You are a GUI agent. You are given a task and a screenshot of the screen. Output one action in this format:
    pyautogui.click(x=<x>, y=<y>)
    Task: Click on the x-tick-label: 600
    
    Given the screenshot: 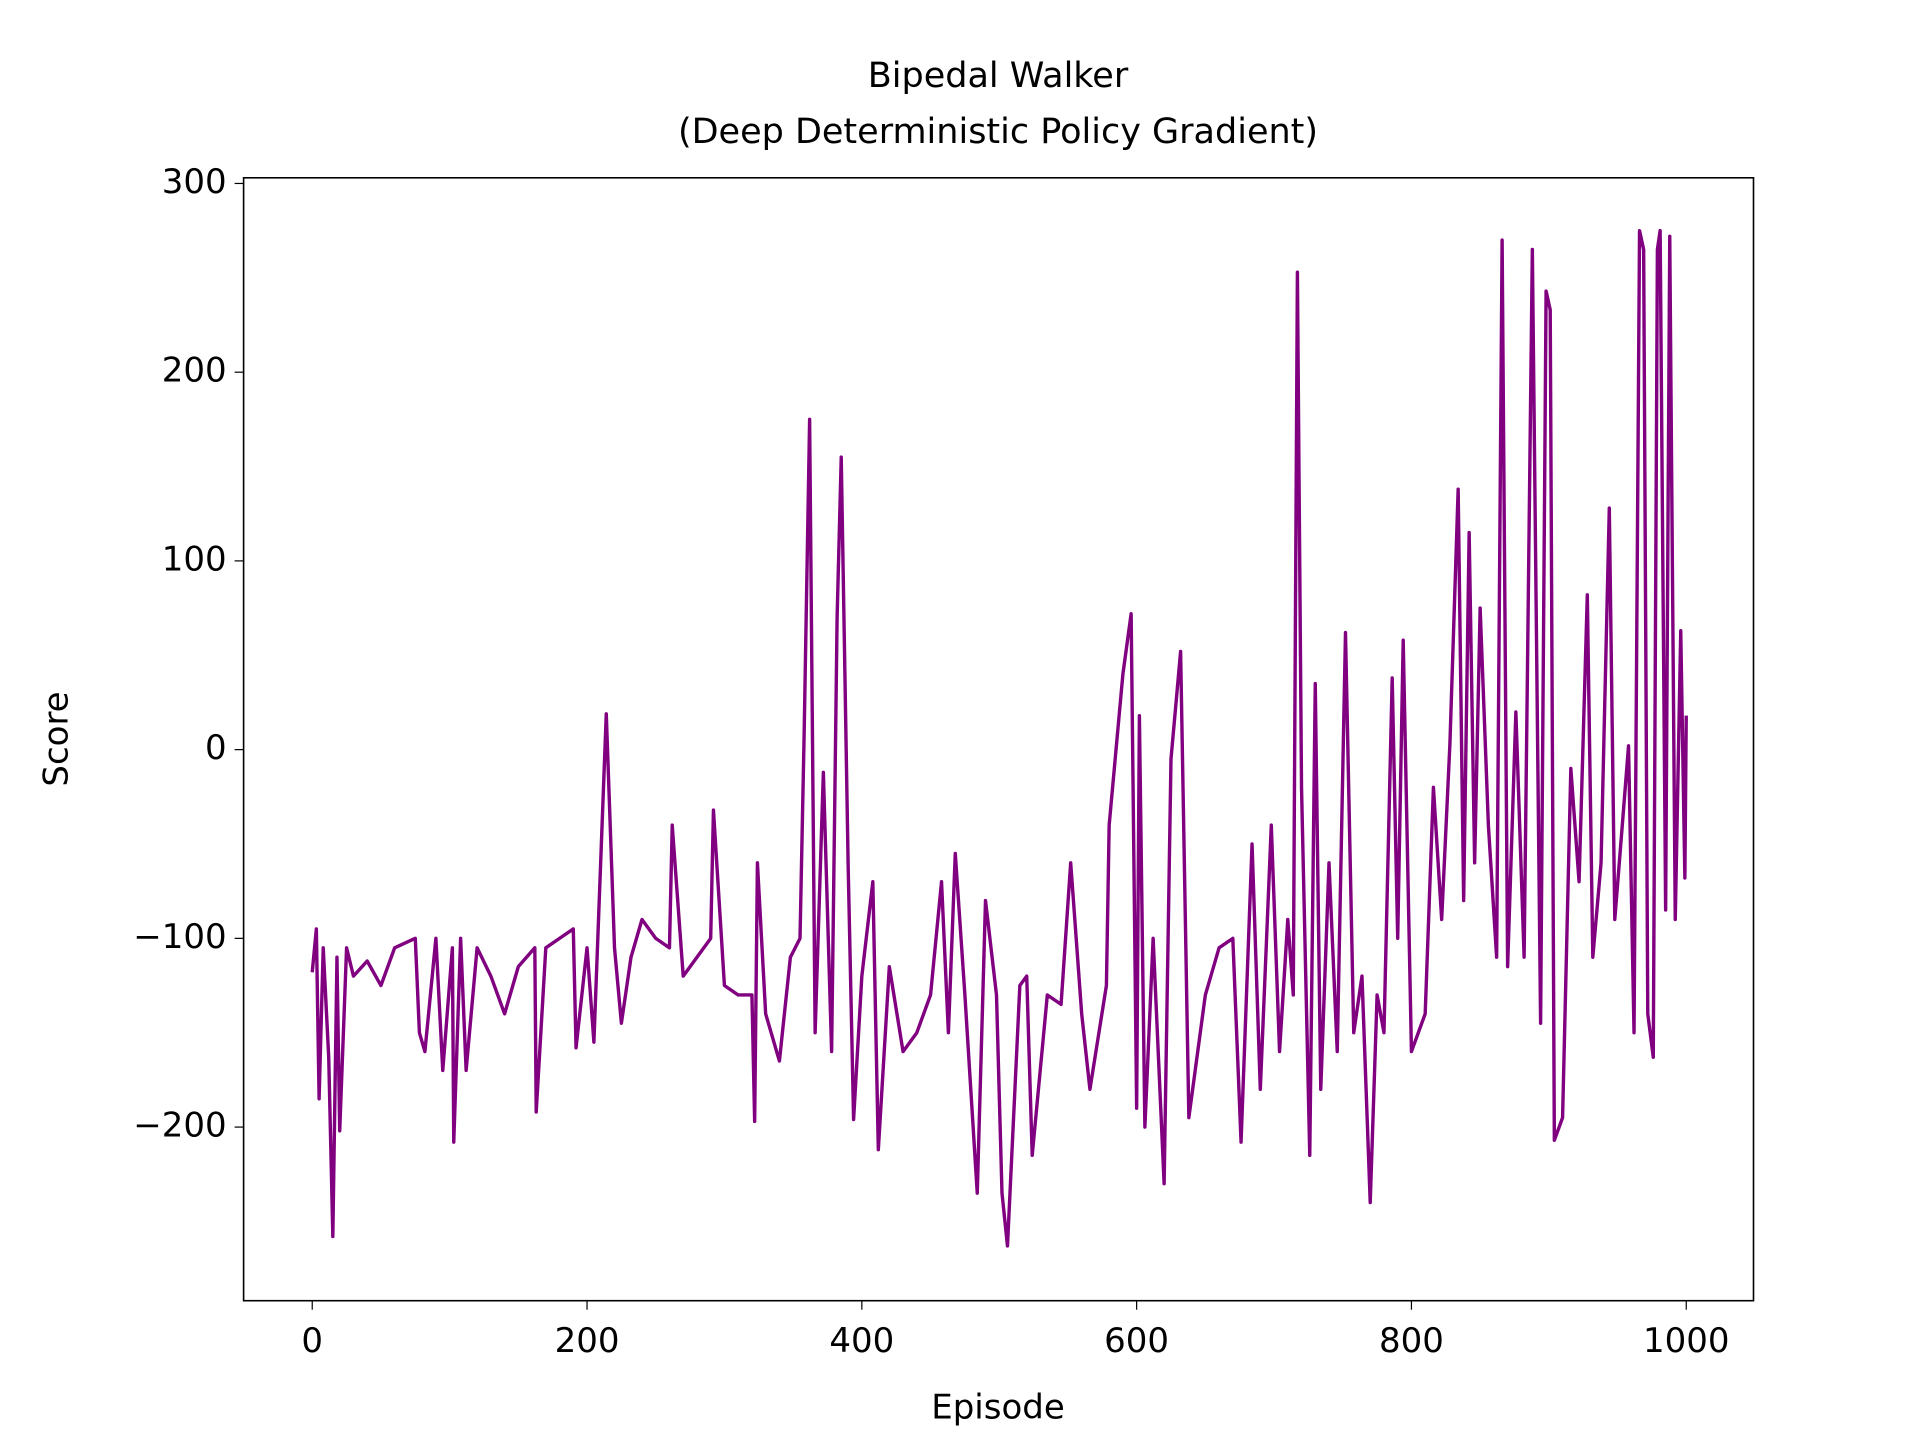 What is the action you would take?
    pyautogui.click(x=1136, y=1341)
    